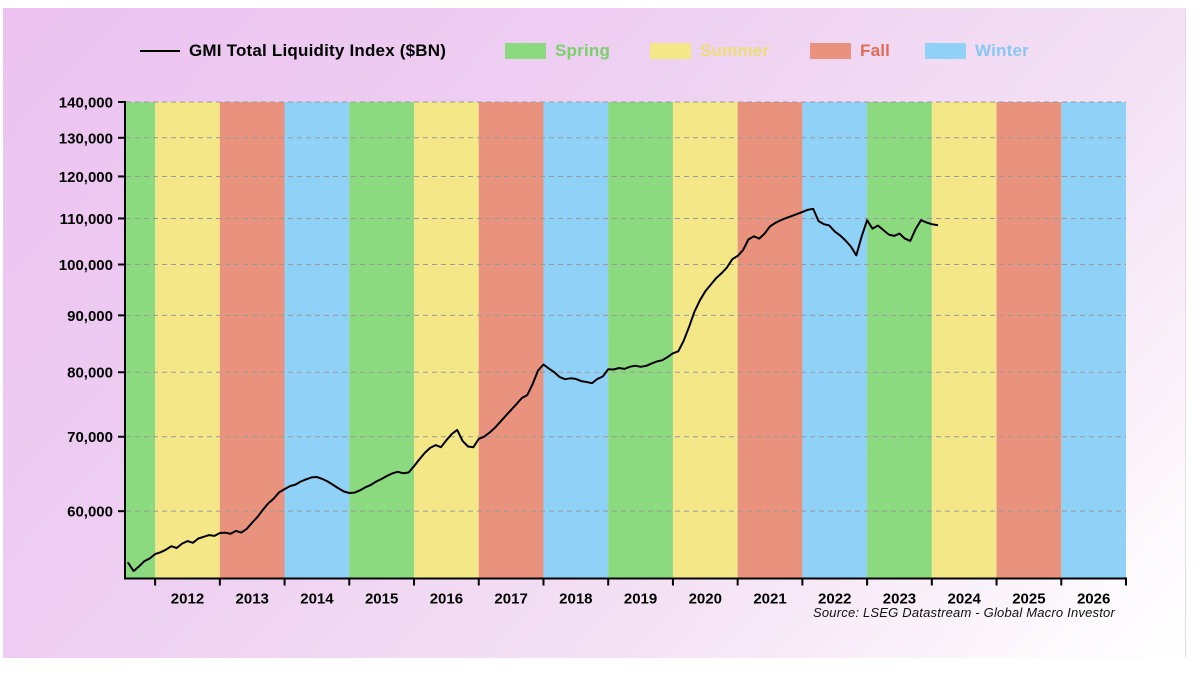 This screenshot has height=676, width=1200. I want to click on winter-label: Winter, so click(1002, 50).